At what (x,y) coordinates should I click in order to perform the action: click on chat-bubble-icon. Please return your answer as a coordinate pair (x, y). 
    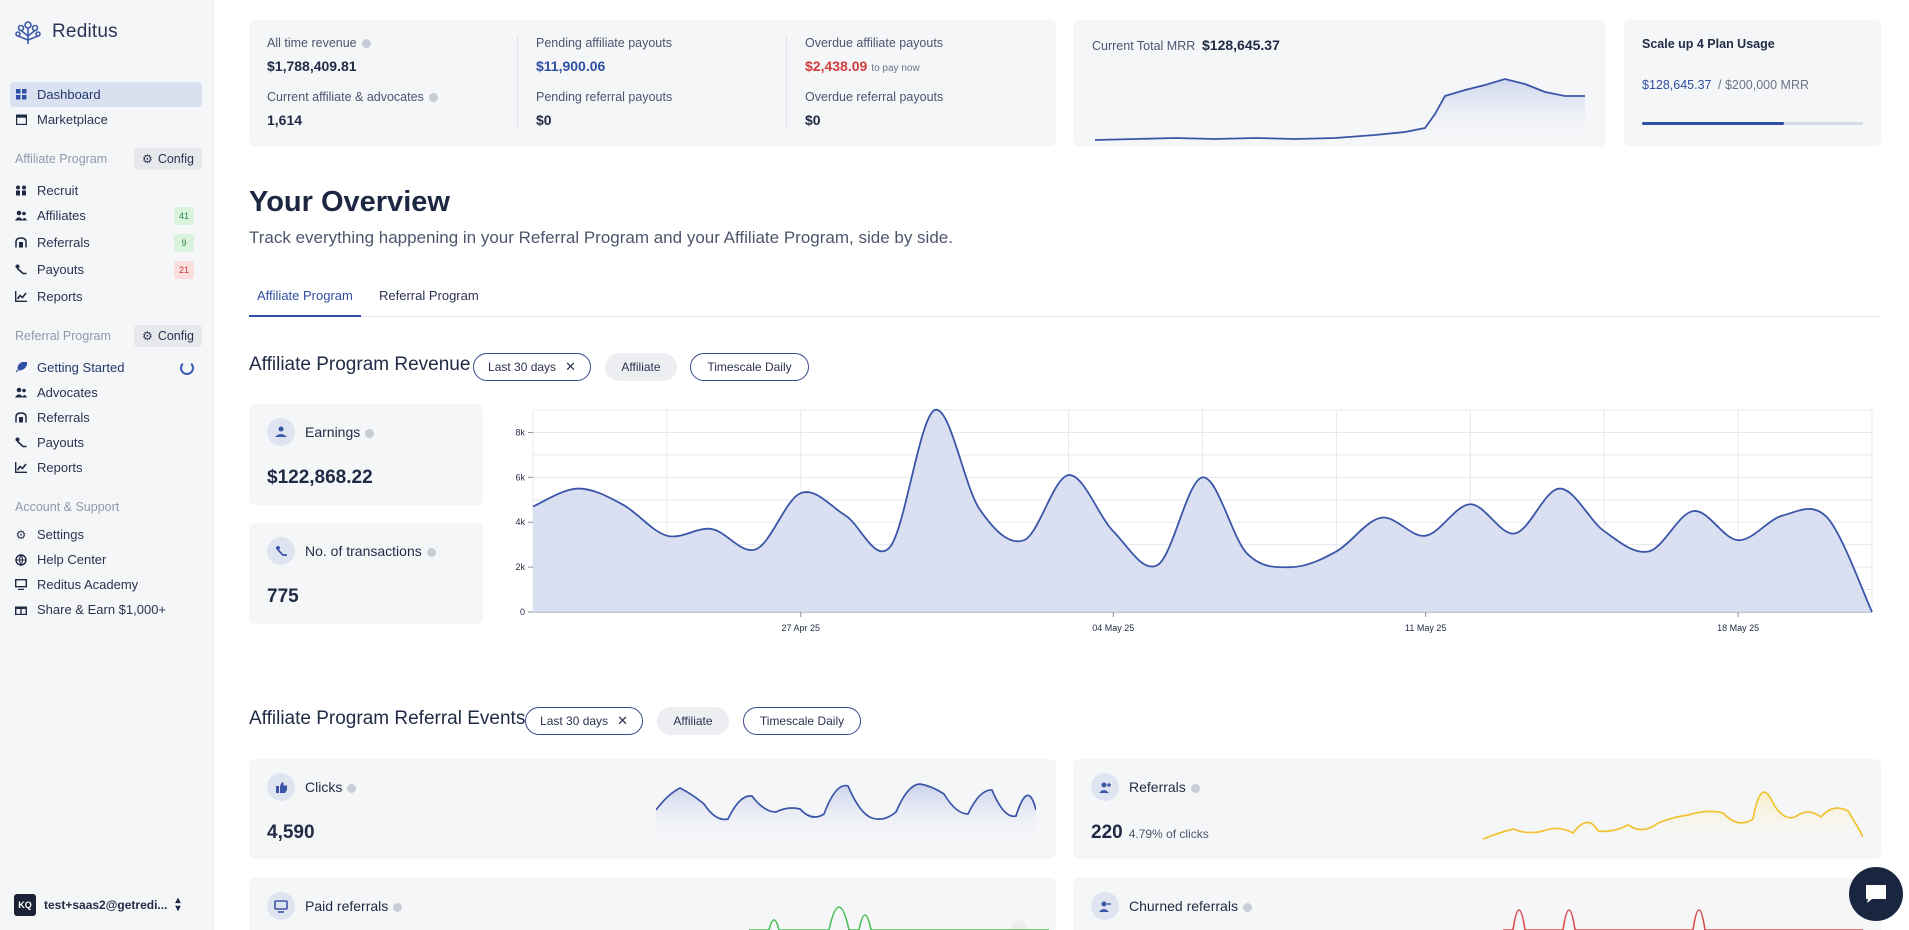
    Looking at the image, I should click on (1876, 894).